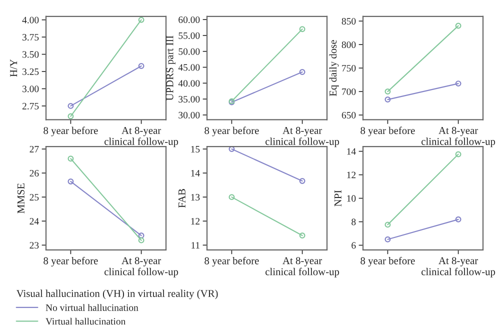  I want to click on y-tick-label: 23, so click(34, 245).